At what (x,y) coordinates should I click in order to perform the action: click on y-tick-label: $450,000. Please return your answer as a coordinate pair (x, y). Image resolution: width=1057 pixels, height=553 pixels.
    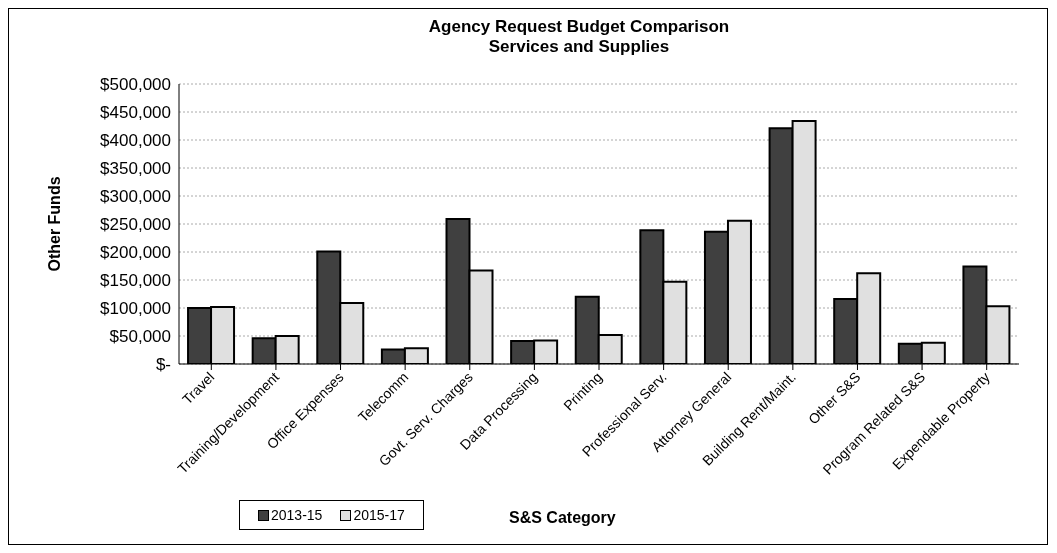
    Looking at the image, I should click on (135, 113).